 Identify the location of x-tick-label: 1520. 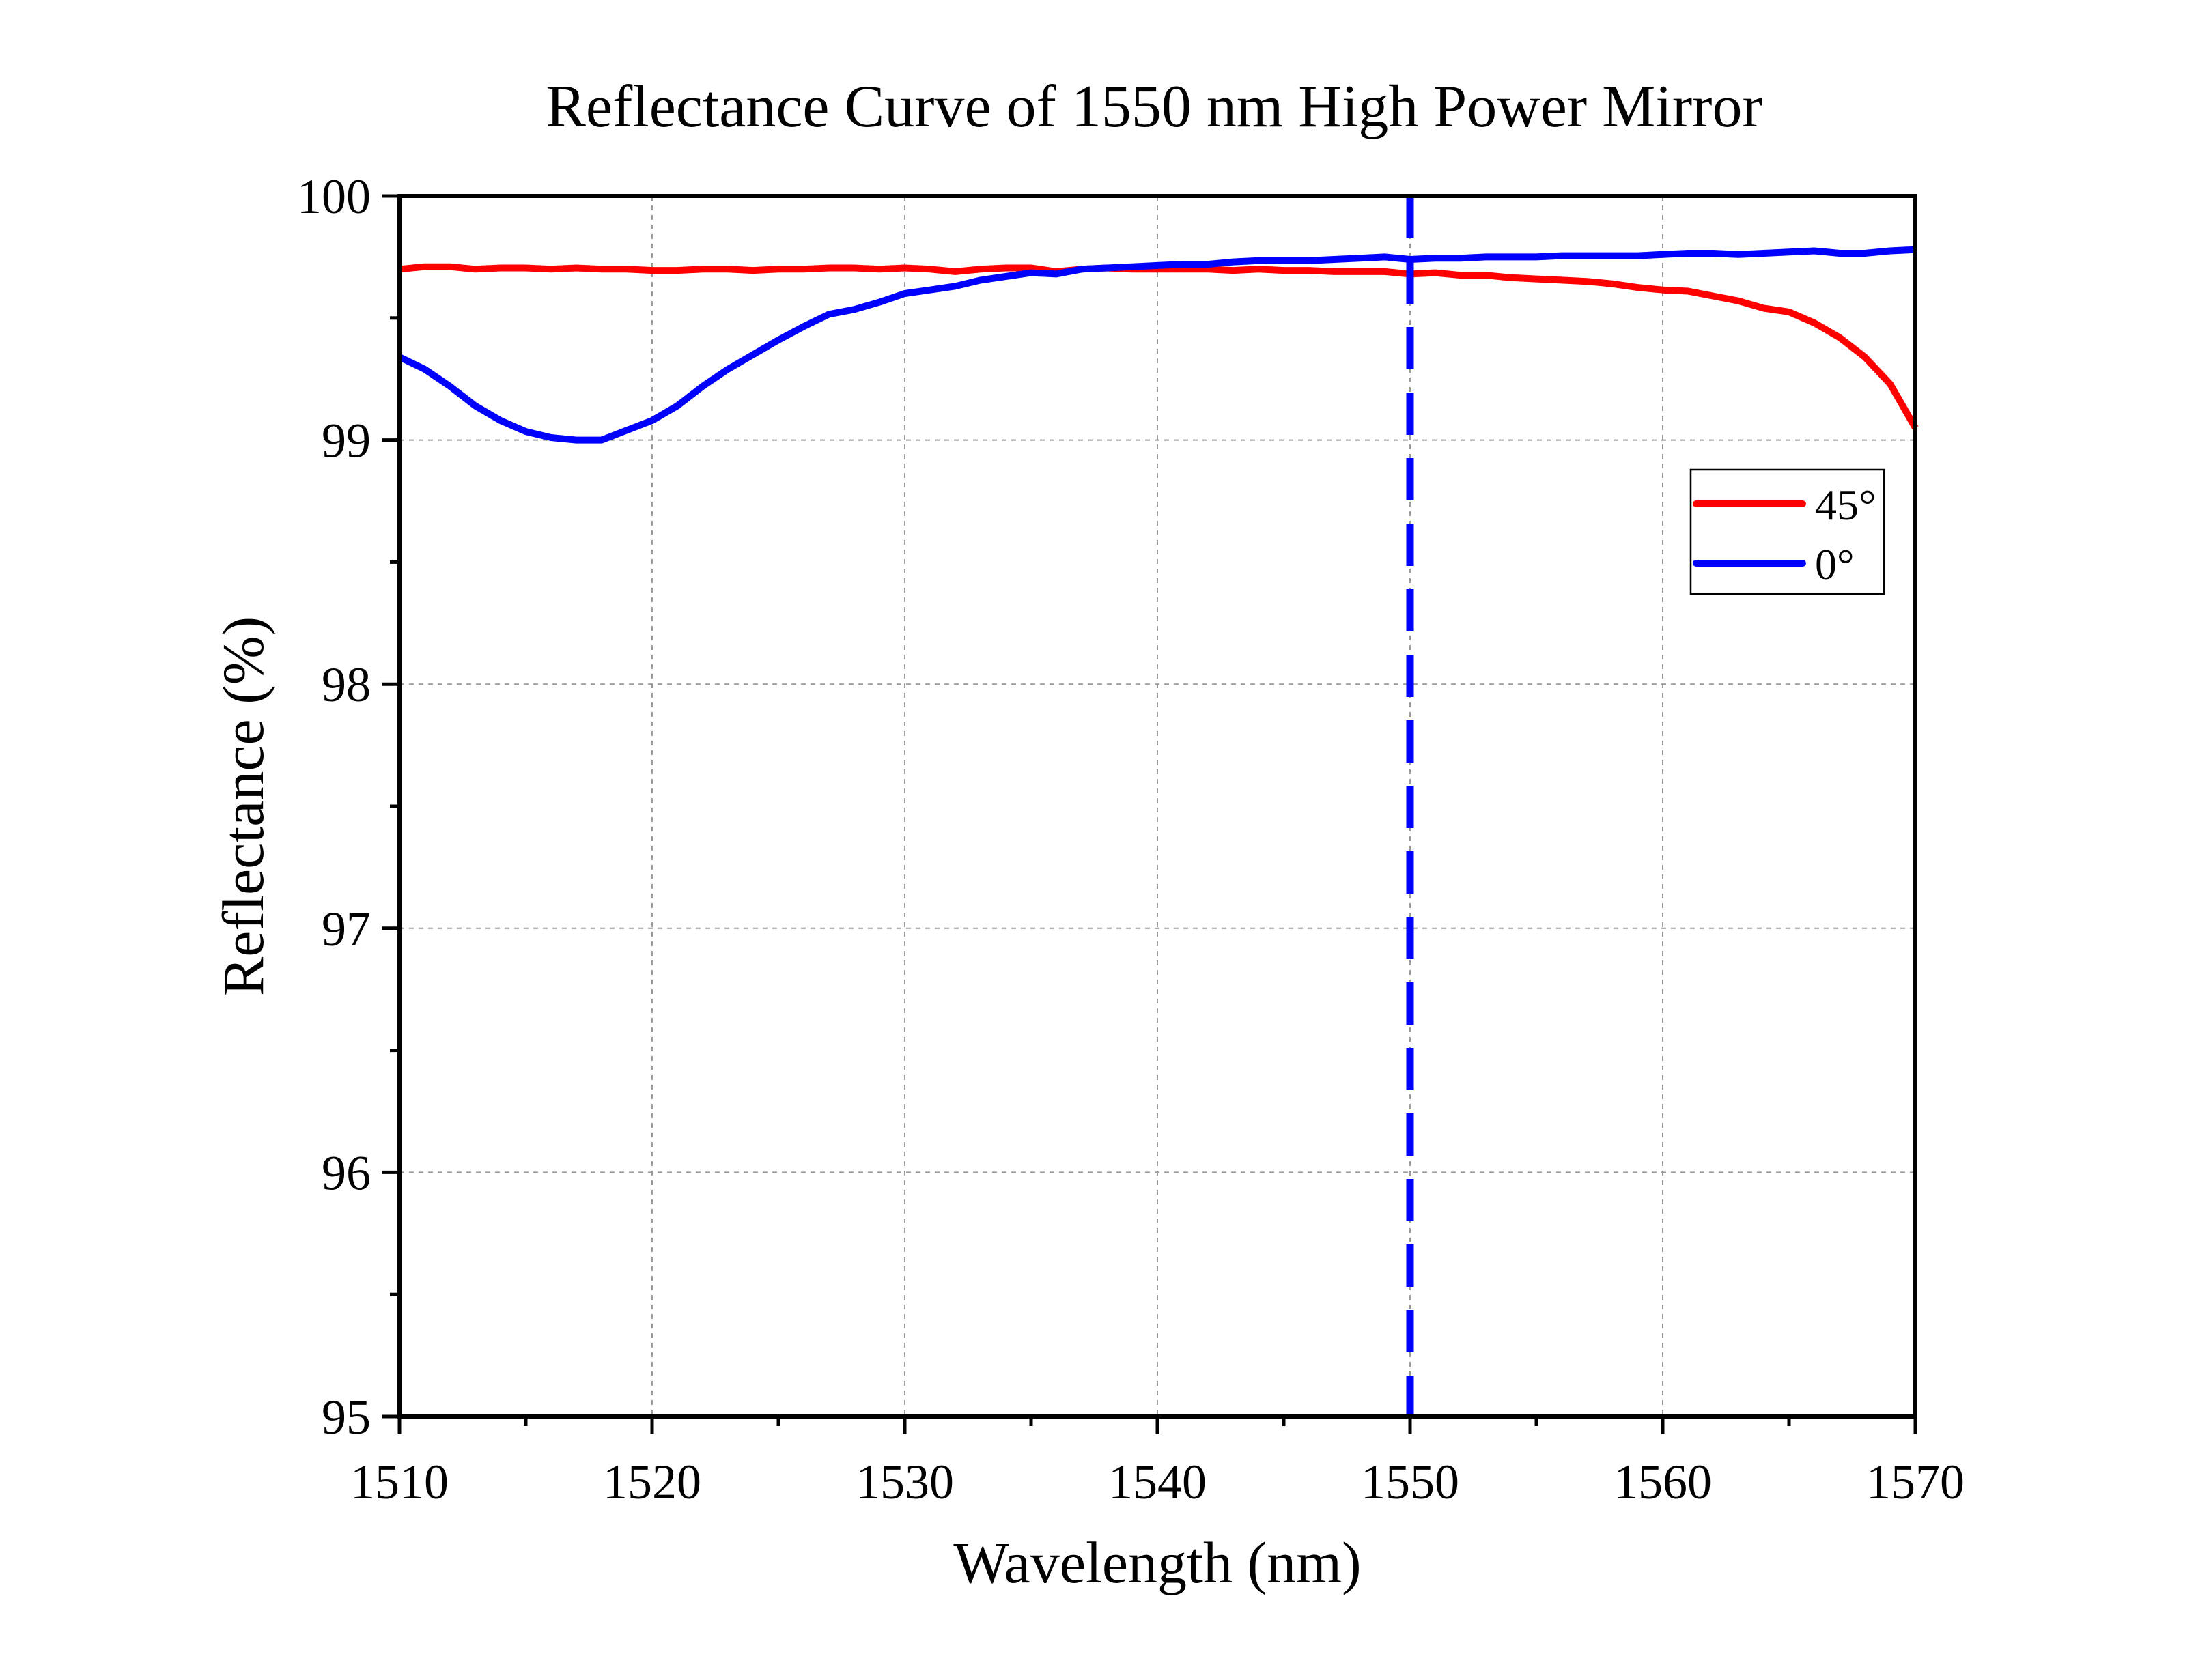
(652, 1482).